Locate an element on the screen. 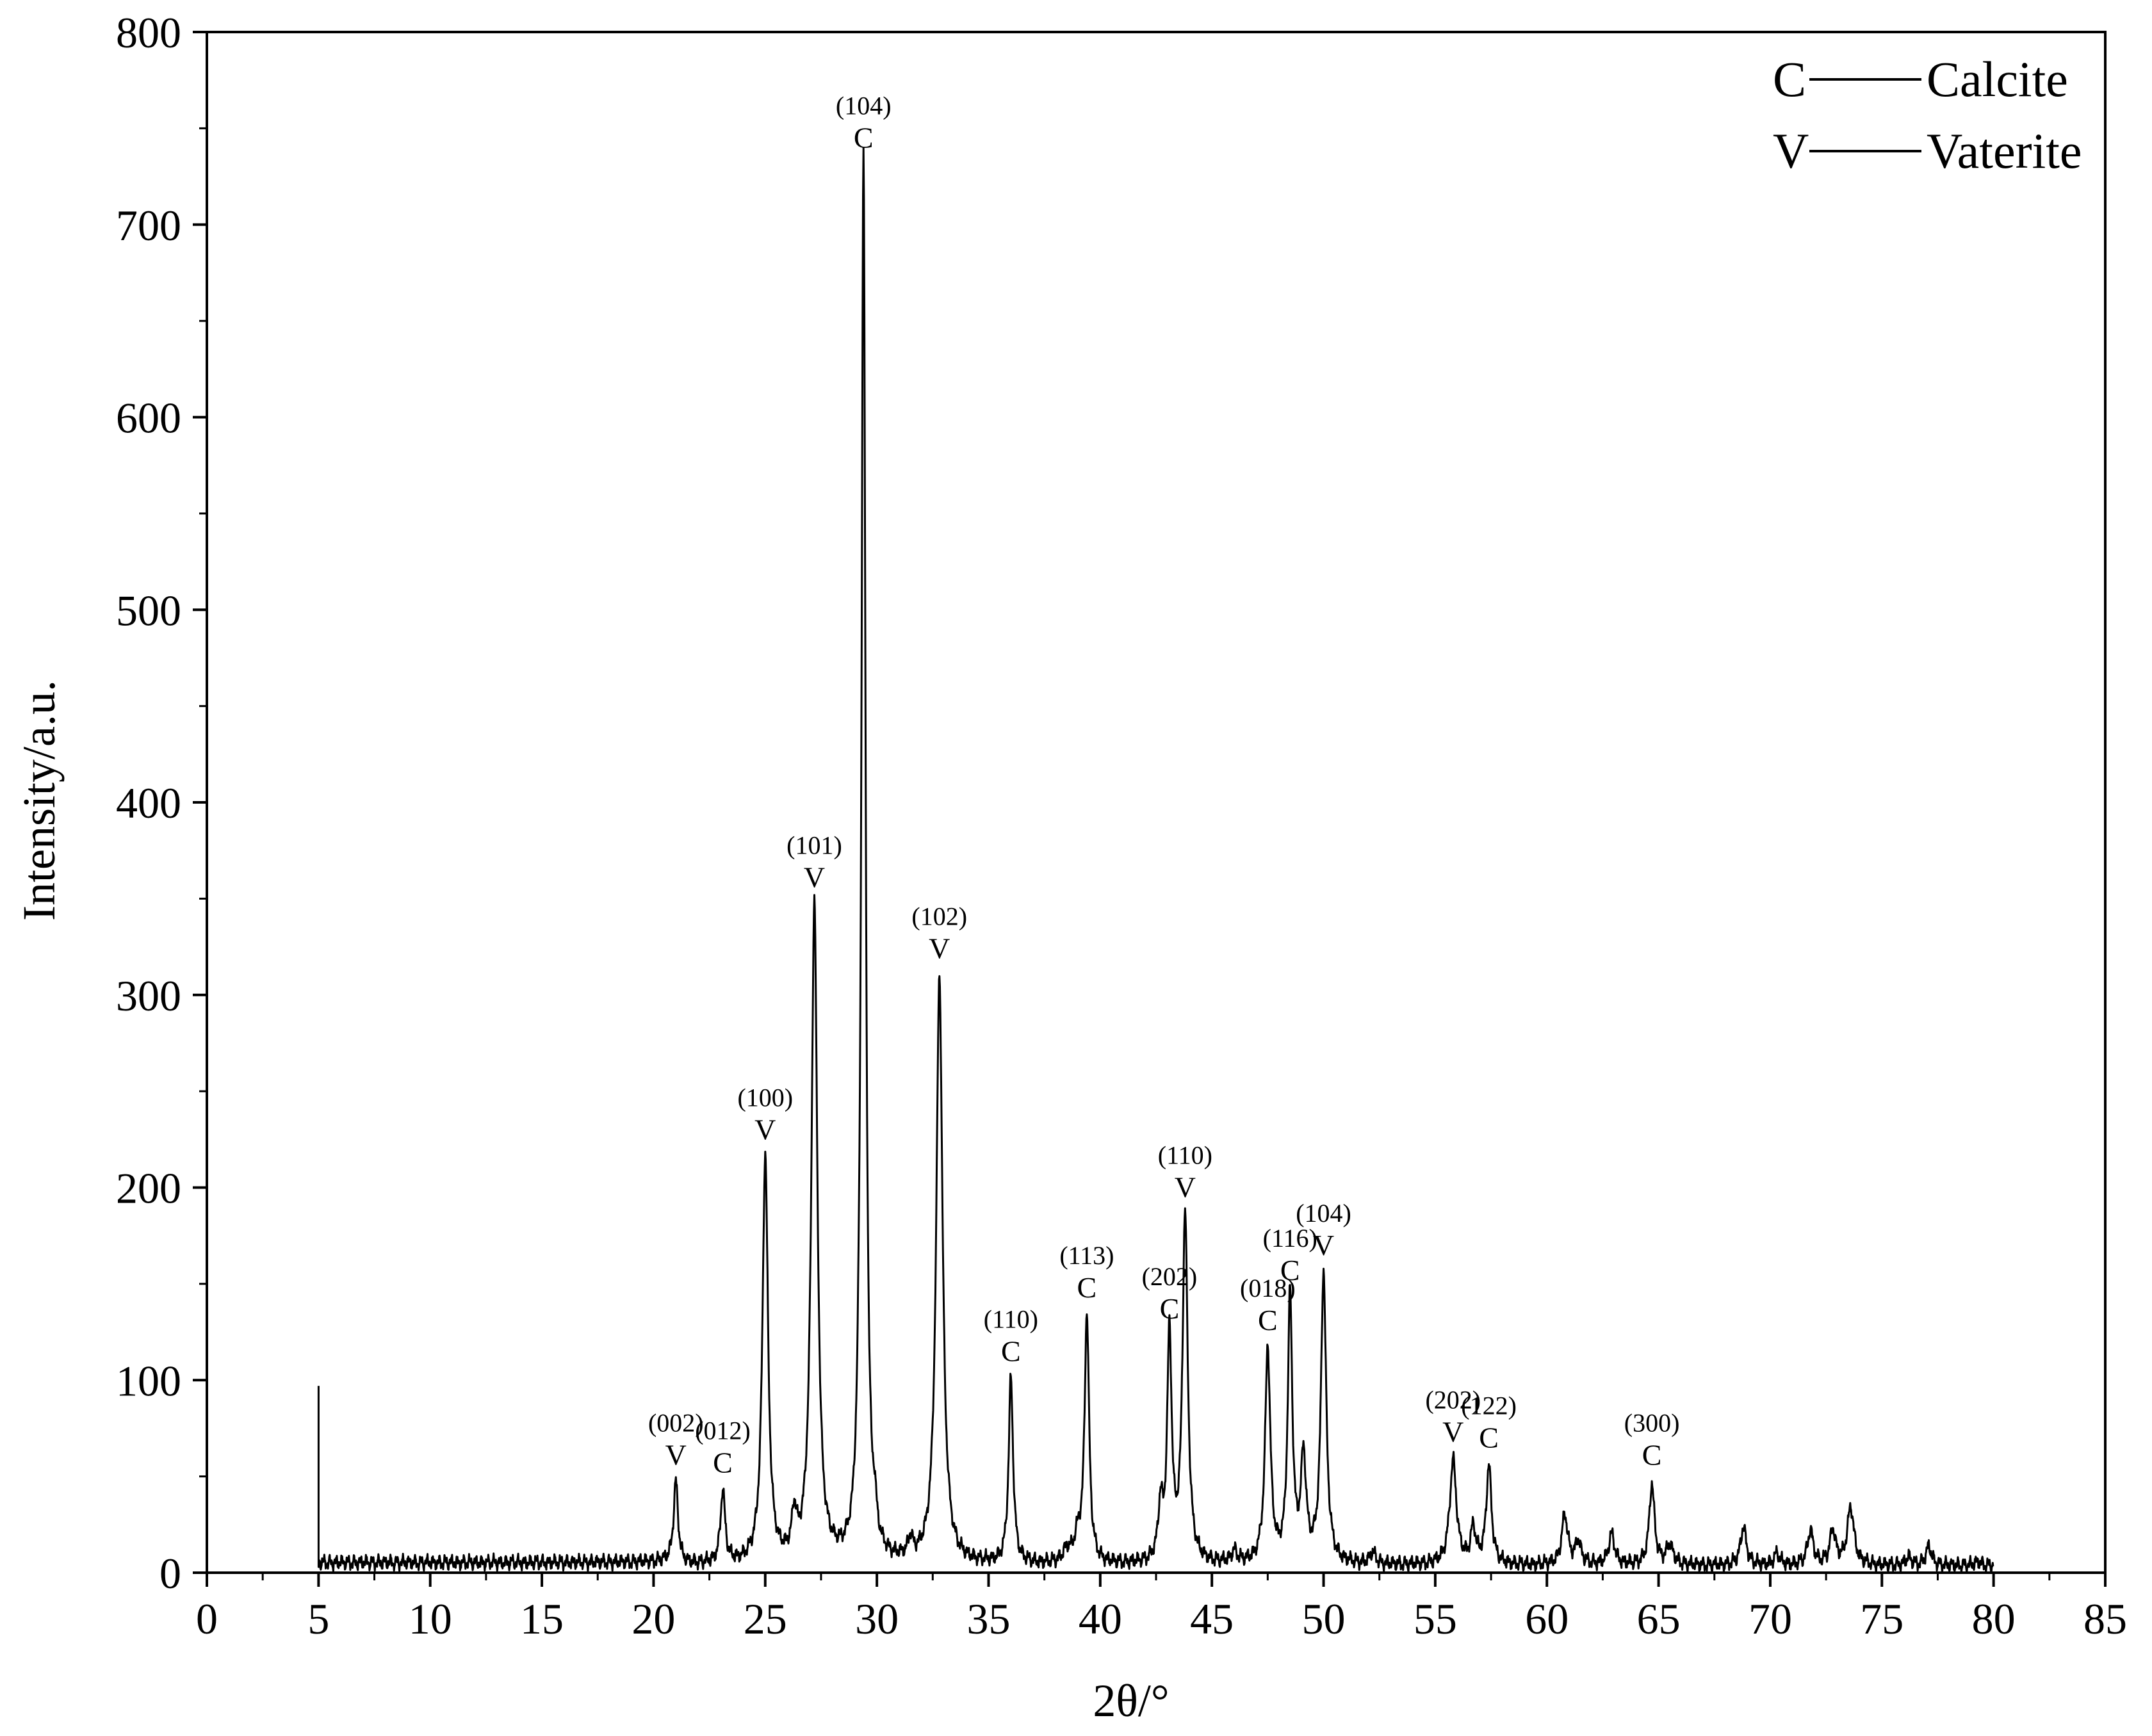 This screenshot has height=1736, width=2152. y-tick-label: 0 is located at coordinates (170, 1574).